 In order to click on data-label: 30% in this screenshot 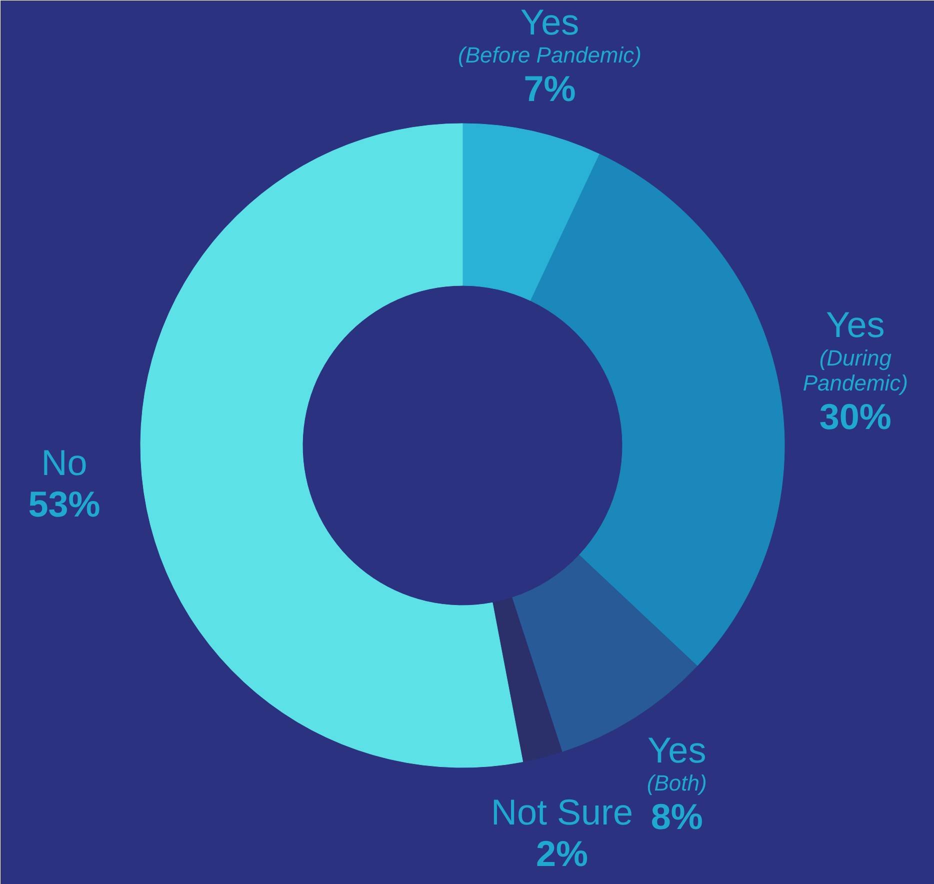, I will do `click(855, 417)`.